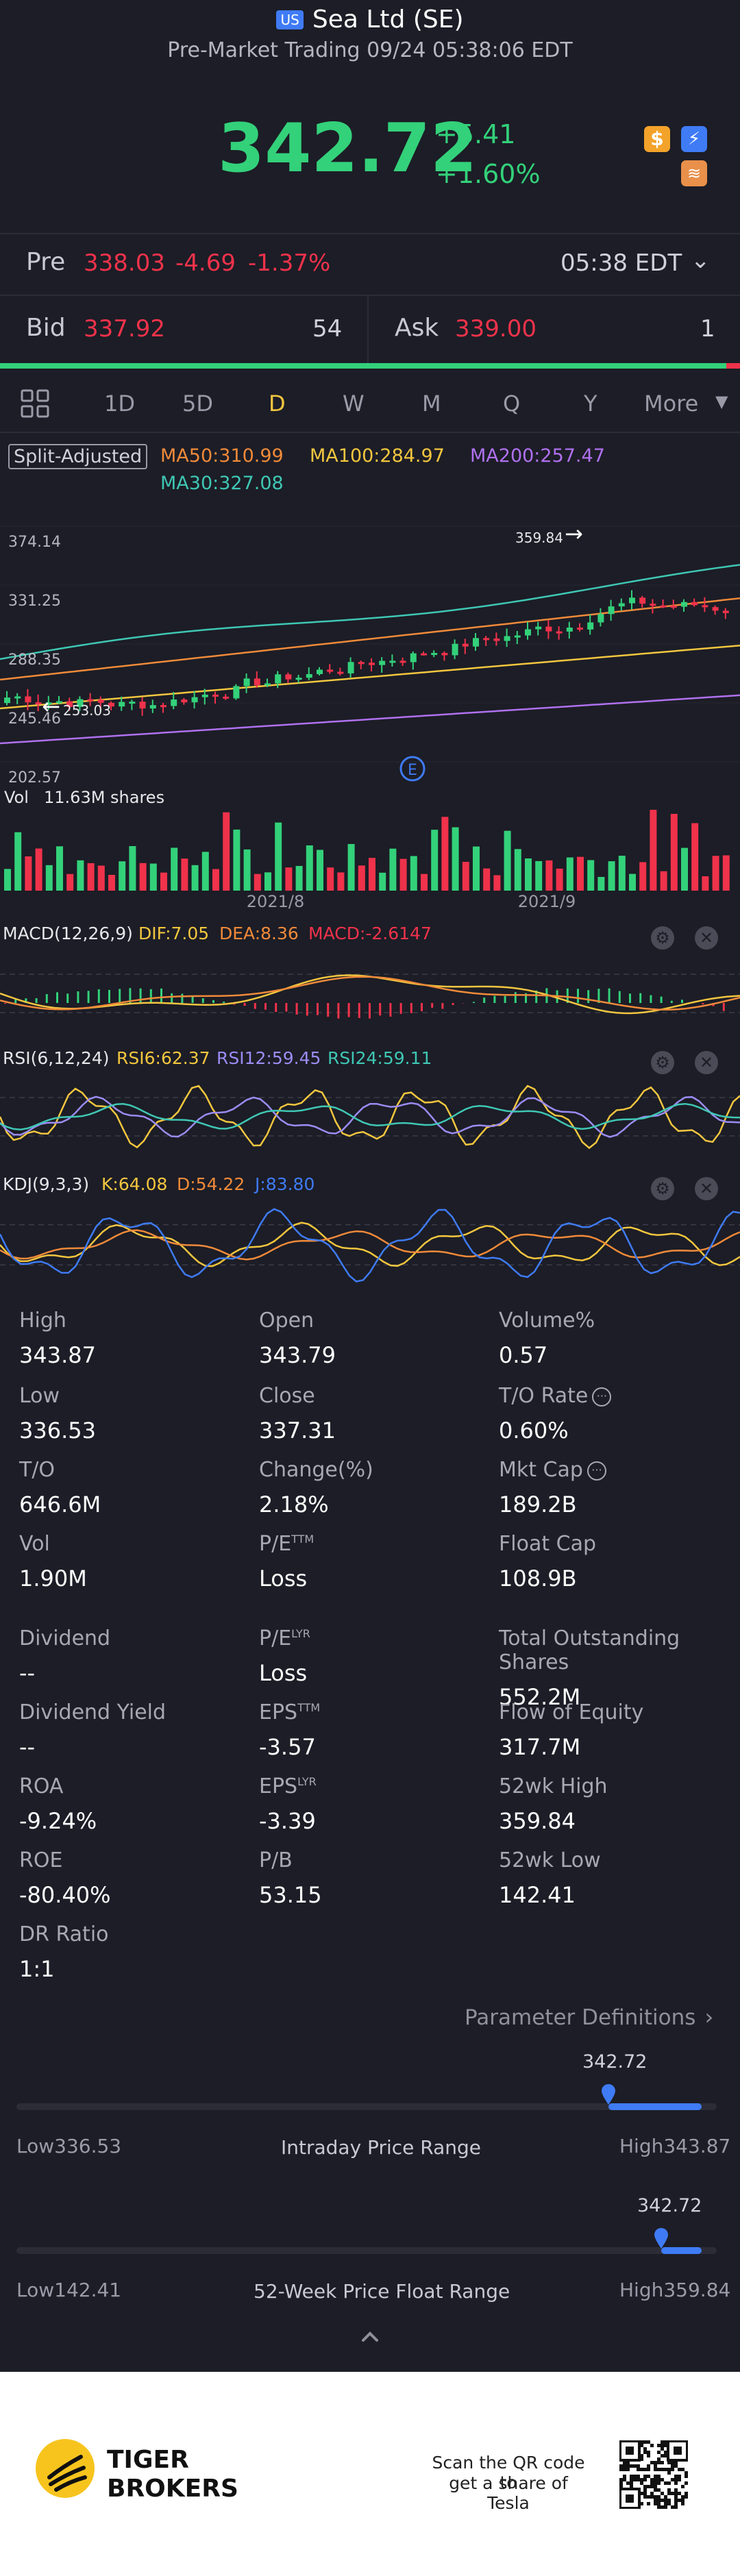 The height and width of the screenshot is (2576, 740). Describe the element at coordinates (366, 2241) in the screenshot. I see `week52-track` at that location.